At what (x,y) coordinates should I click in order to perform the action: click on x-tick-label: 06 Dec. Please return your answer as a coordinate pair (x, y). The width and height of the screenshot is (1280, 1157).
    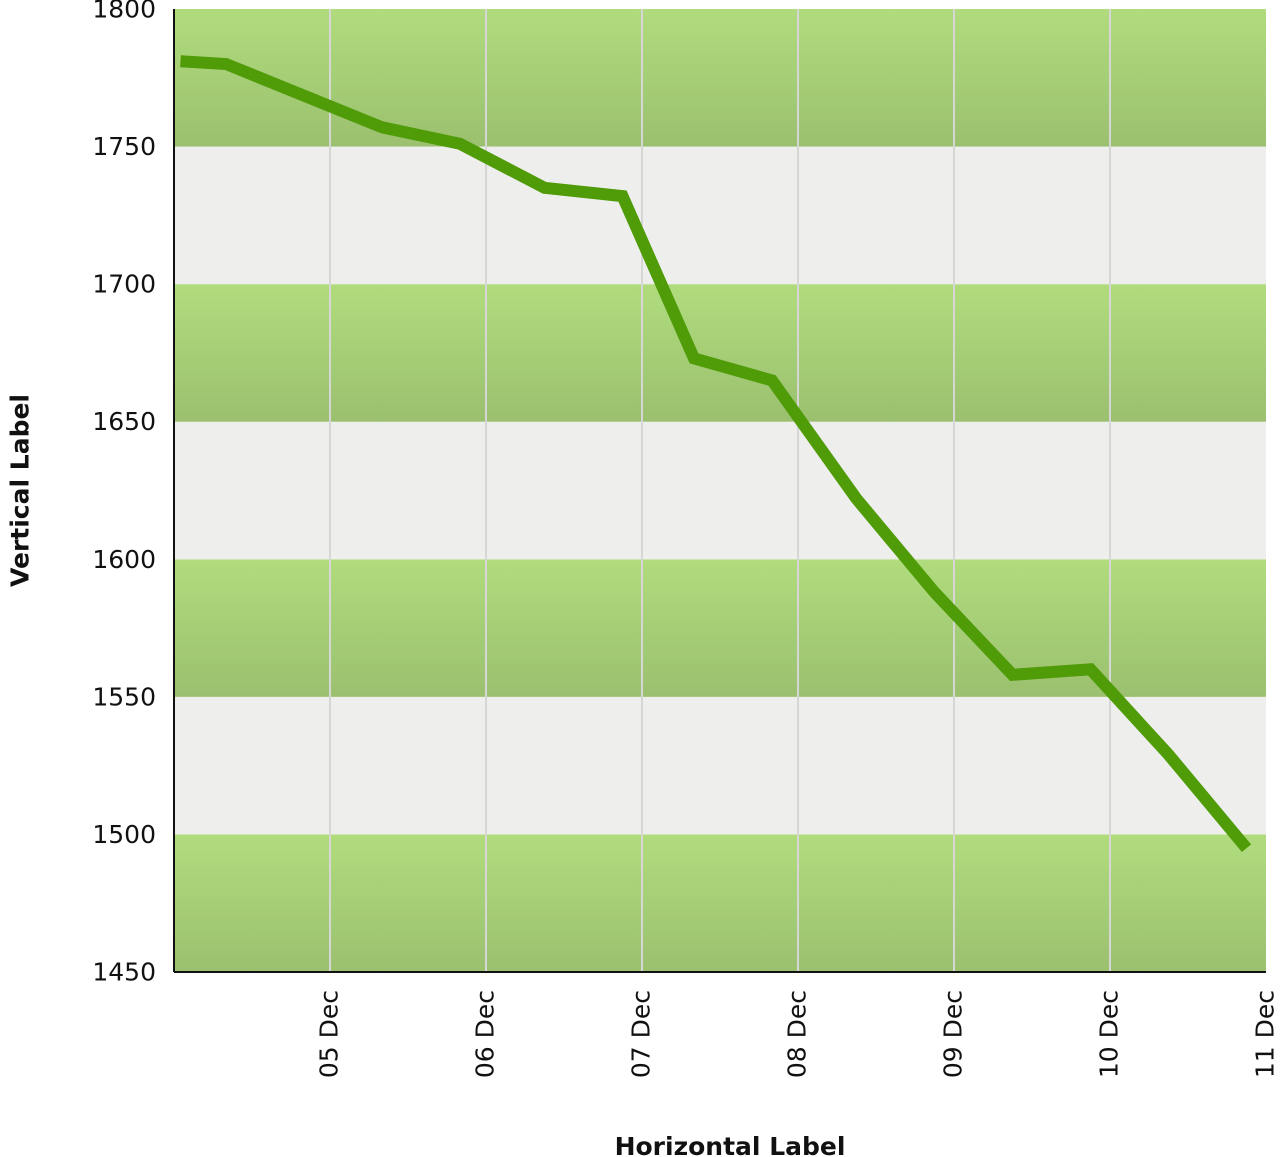
    Looking at the image, I should click on (485, 1034).